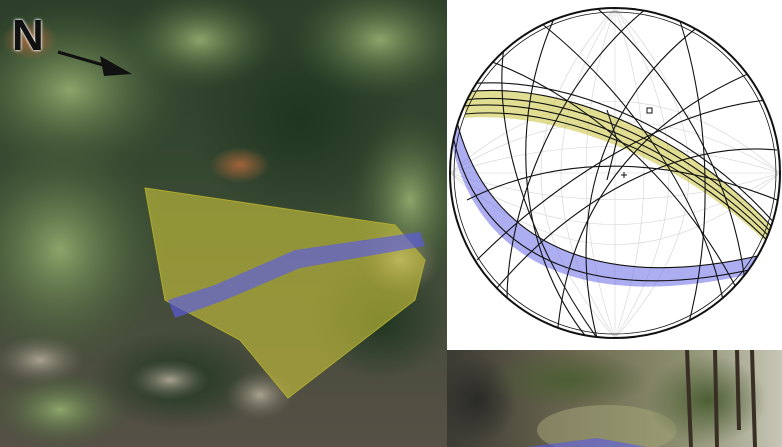 This screenshot has height=447, width=782. Describe the element at coordinates (28, 35) in the screenshot. I see `north-label: N` at that location.